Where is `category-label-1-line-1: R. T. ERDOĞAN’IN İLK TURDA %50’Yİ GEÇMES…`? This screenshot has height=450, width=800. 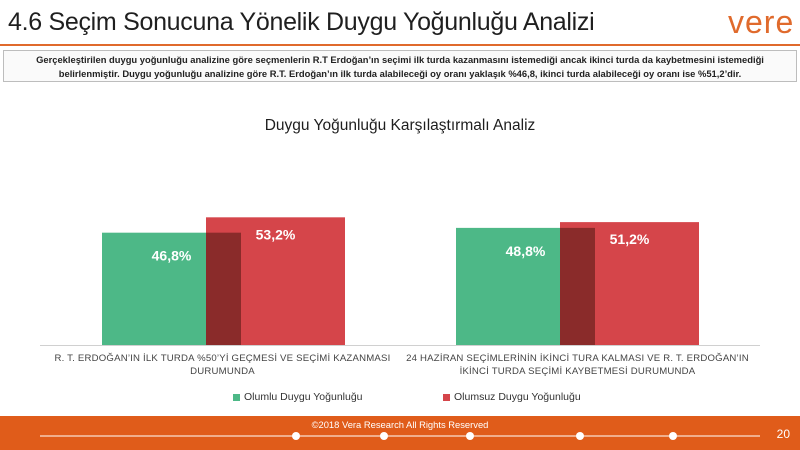
category-label-1-line-1: R. T. ERDOĞAN’IN İLK TURDA %50’Yİ GEÇMES… is located at coordinates (222, 358).